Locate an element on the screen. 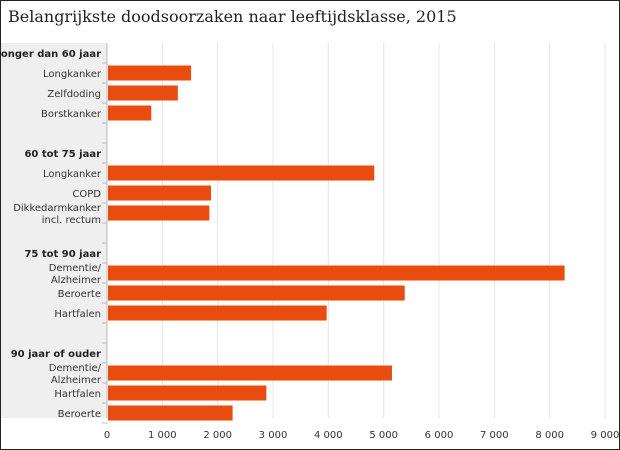  category-label: Borstkanker is located at coordinates (71, 114).